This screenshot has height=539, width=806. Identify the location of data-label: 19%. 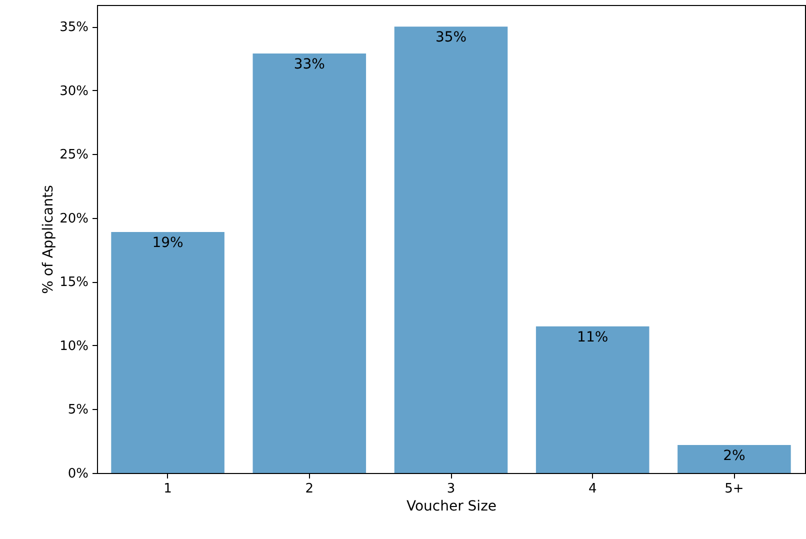
(168, 242).